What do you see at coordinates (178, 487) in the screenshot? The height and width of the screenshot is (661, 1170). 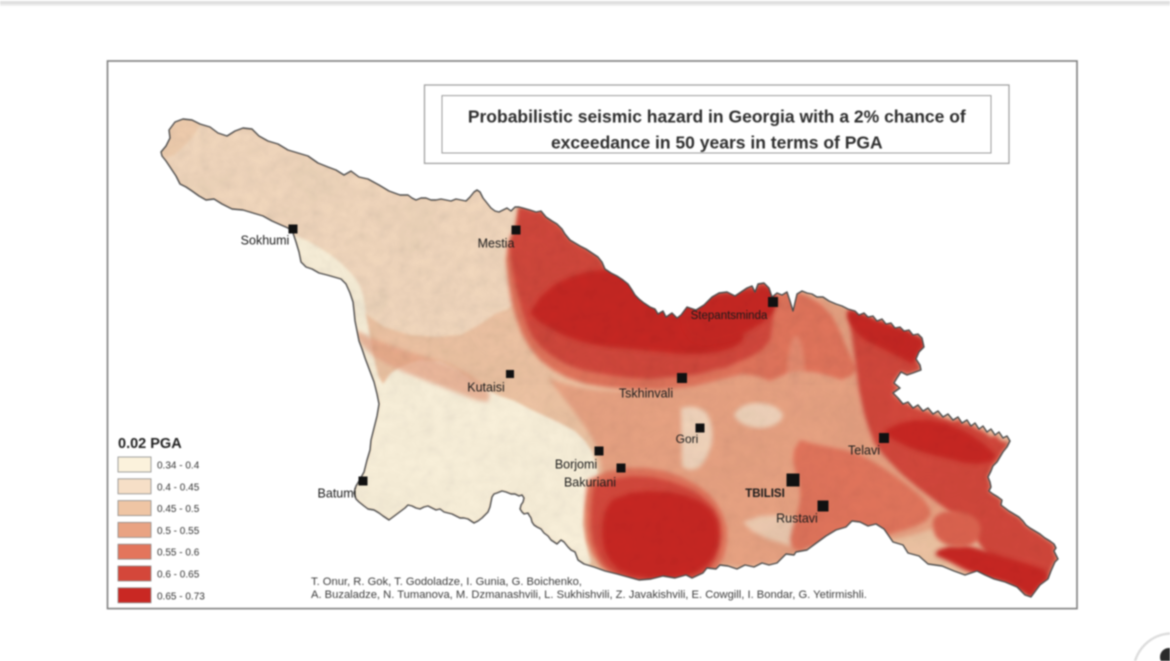 I see `svg-text: 0.4 - 0.45` at bounding box center [178, 487].